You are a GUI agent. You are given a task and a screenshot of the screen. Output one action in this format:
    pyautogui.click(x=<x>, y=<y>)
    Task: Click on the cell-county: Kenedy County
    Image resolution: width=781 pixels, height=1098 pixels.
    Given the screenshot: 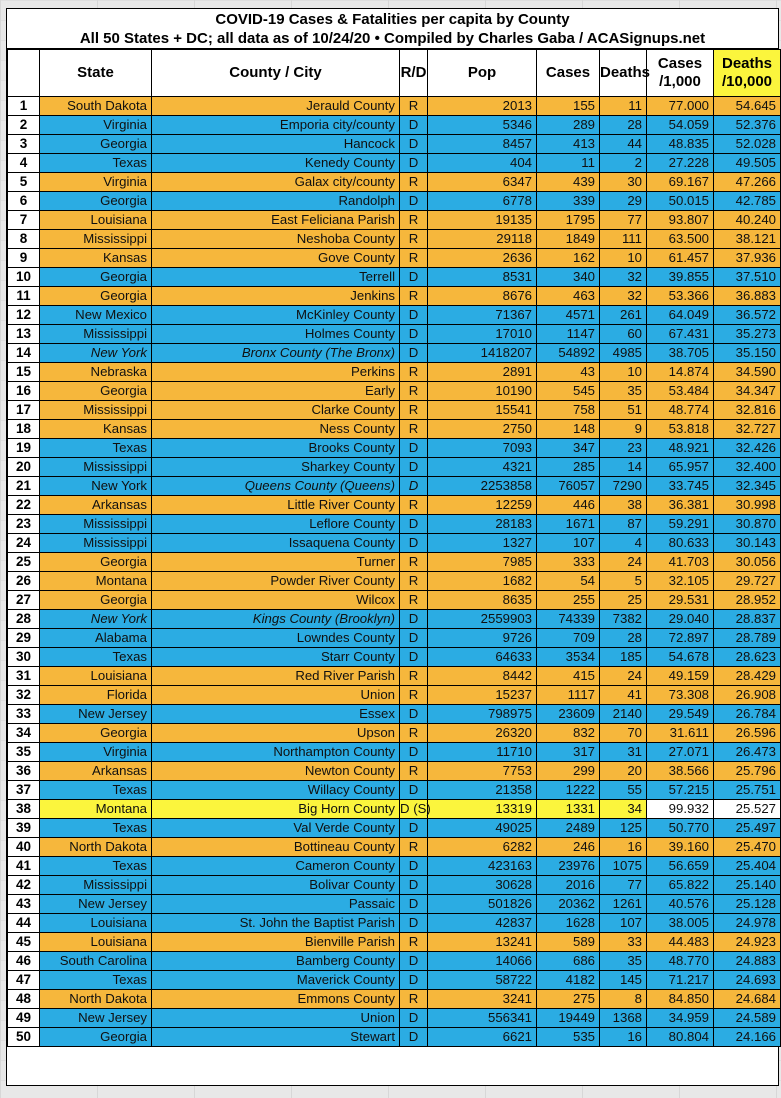 What is the action you would take?
    pyautogui.click(x=275, y=163)
    